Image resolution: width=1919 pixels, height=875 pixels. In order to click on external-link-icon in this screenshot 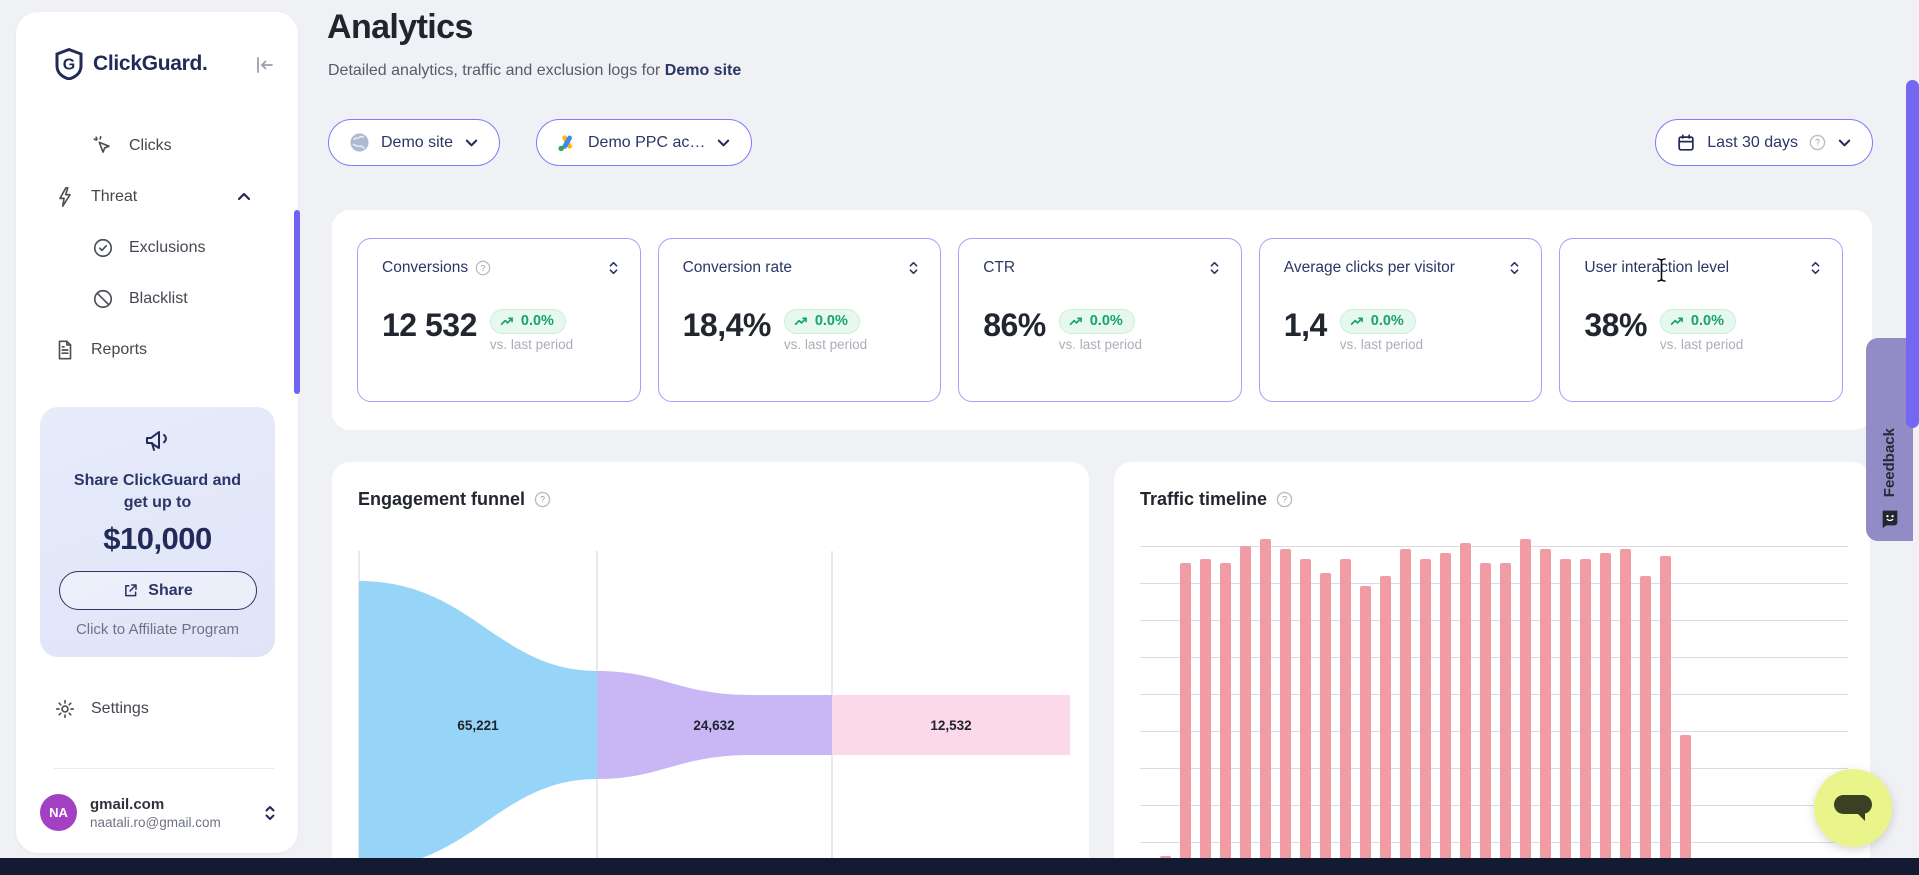, I will do `click(130, 590)`.